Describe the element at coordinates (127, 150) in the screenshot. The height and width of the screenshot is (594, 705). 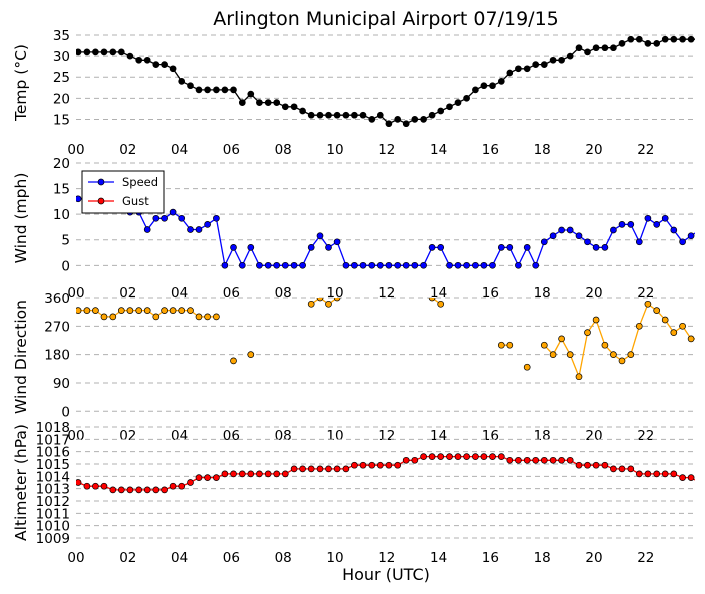
I see `temp-x-tick-label: 02` at that location.